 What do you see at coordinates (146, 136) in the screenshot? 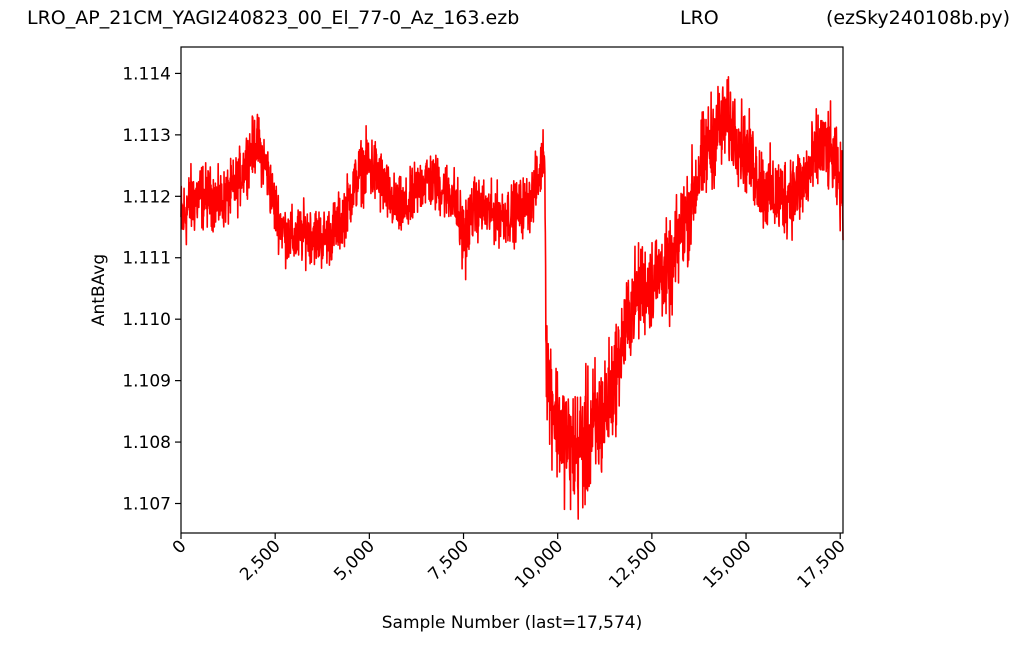
I see `y-tick-label: 1.113` at bounding box center [146, 136].